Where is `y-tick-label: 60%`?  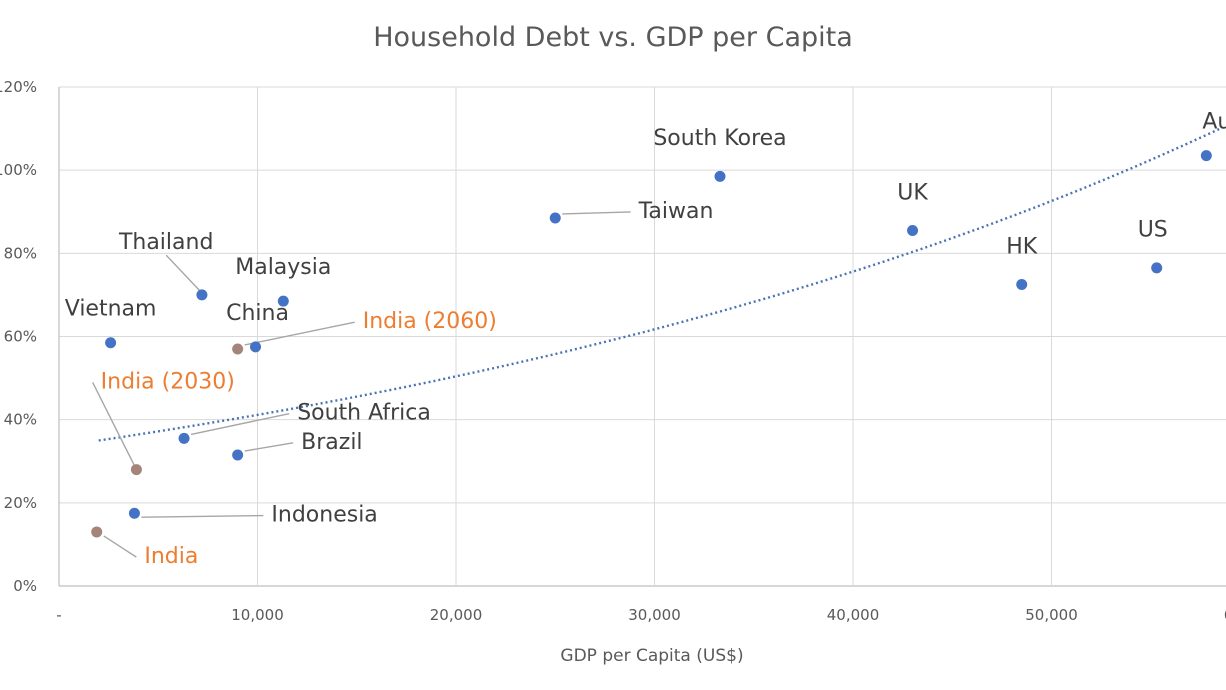 y-tick-label: 60% is located at coordinates (20, 337).